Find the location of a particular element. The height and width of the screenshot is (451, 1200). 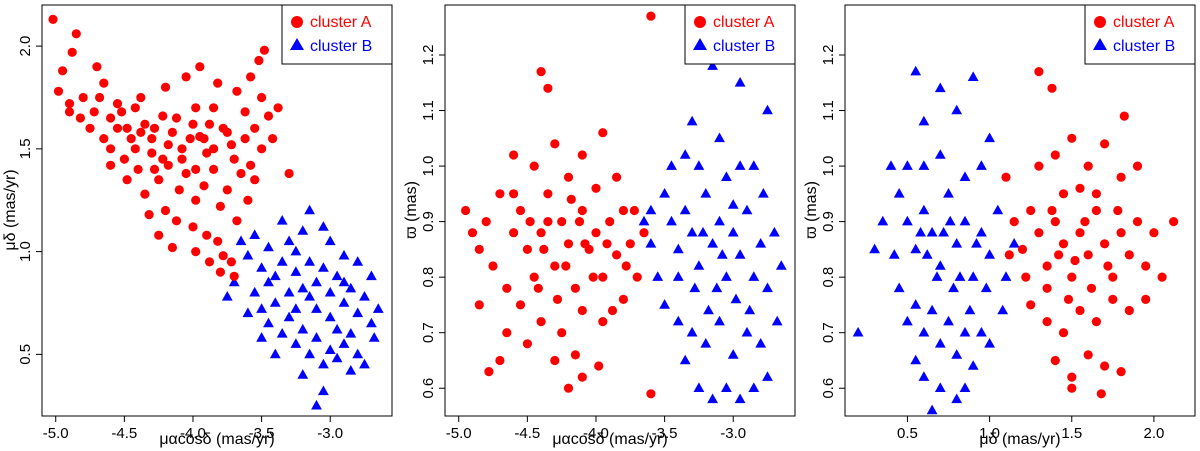

panel-3-y-tick-label: 1.0 is located at coordinates (828, 166).